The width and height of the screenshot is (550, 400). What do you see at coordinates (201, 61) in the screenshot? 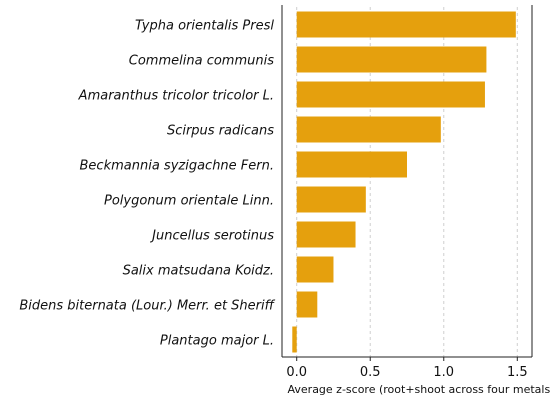
I see `category-label: Commelina communis` at bounding box center [201, 61].